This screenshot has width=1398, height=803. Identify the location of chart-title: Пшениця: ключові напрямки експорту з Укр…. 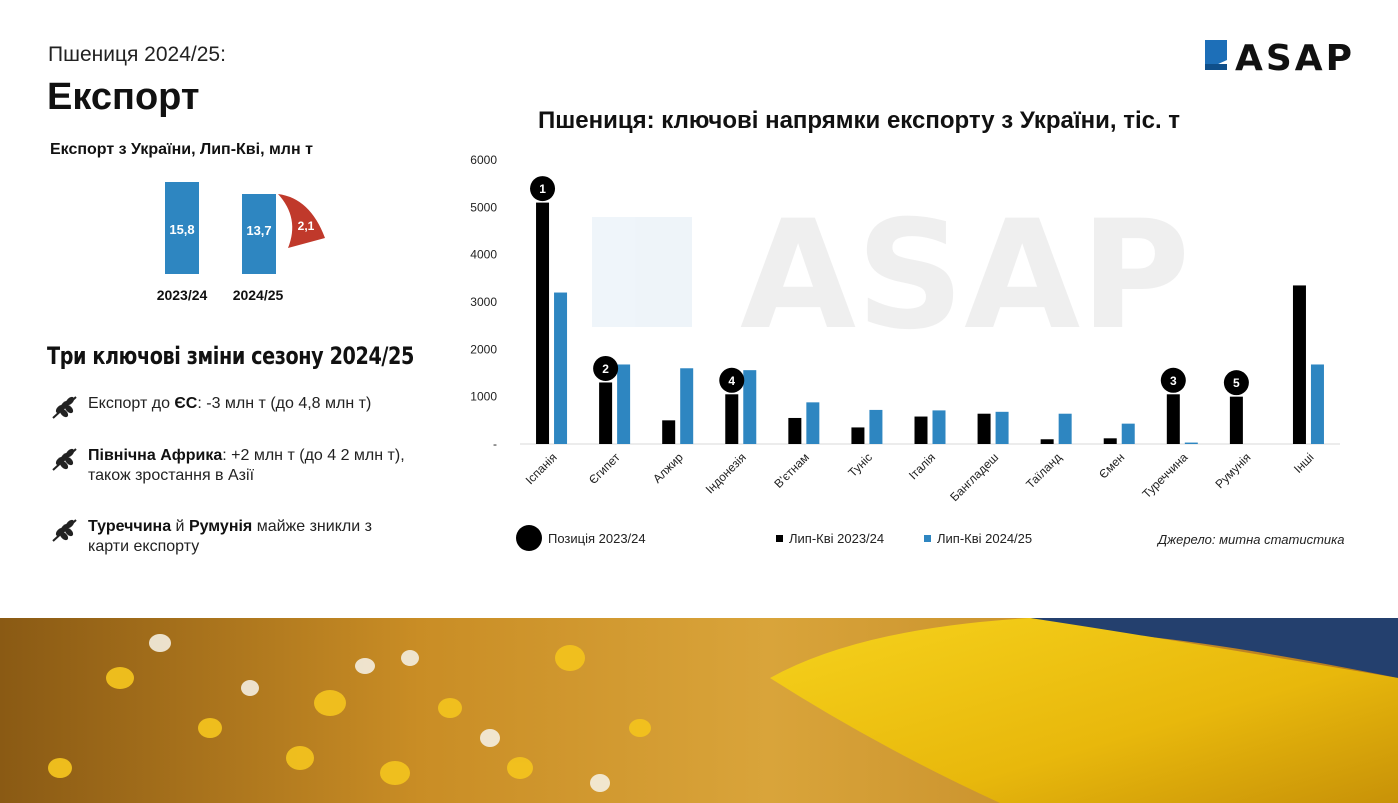
(859, 120).